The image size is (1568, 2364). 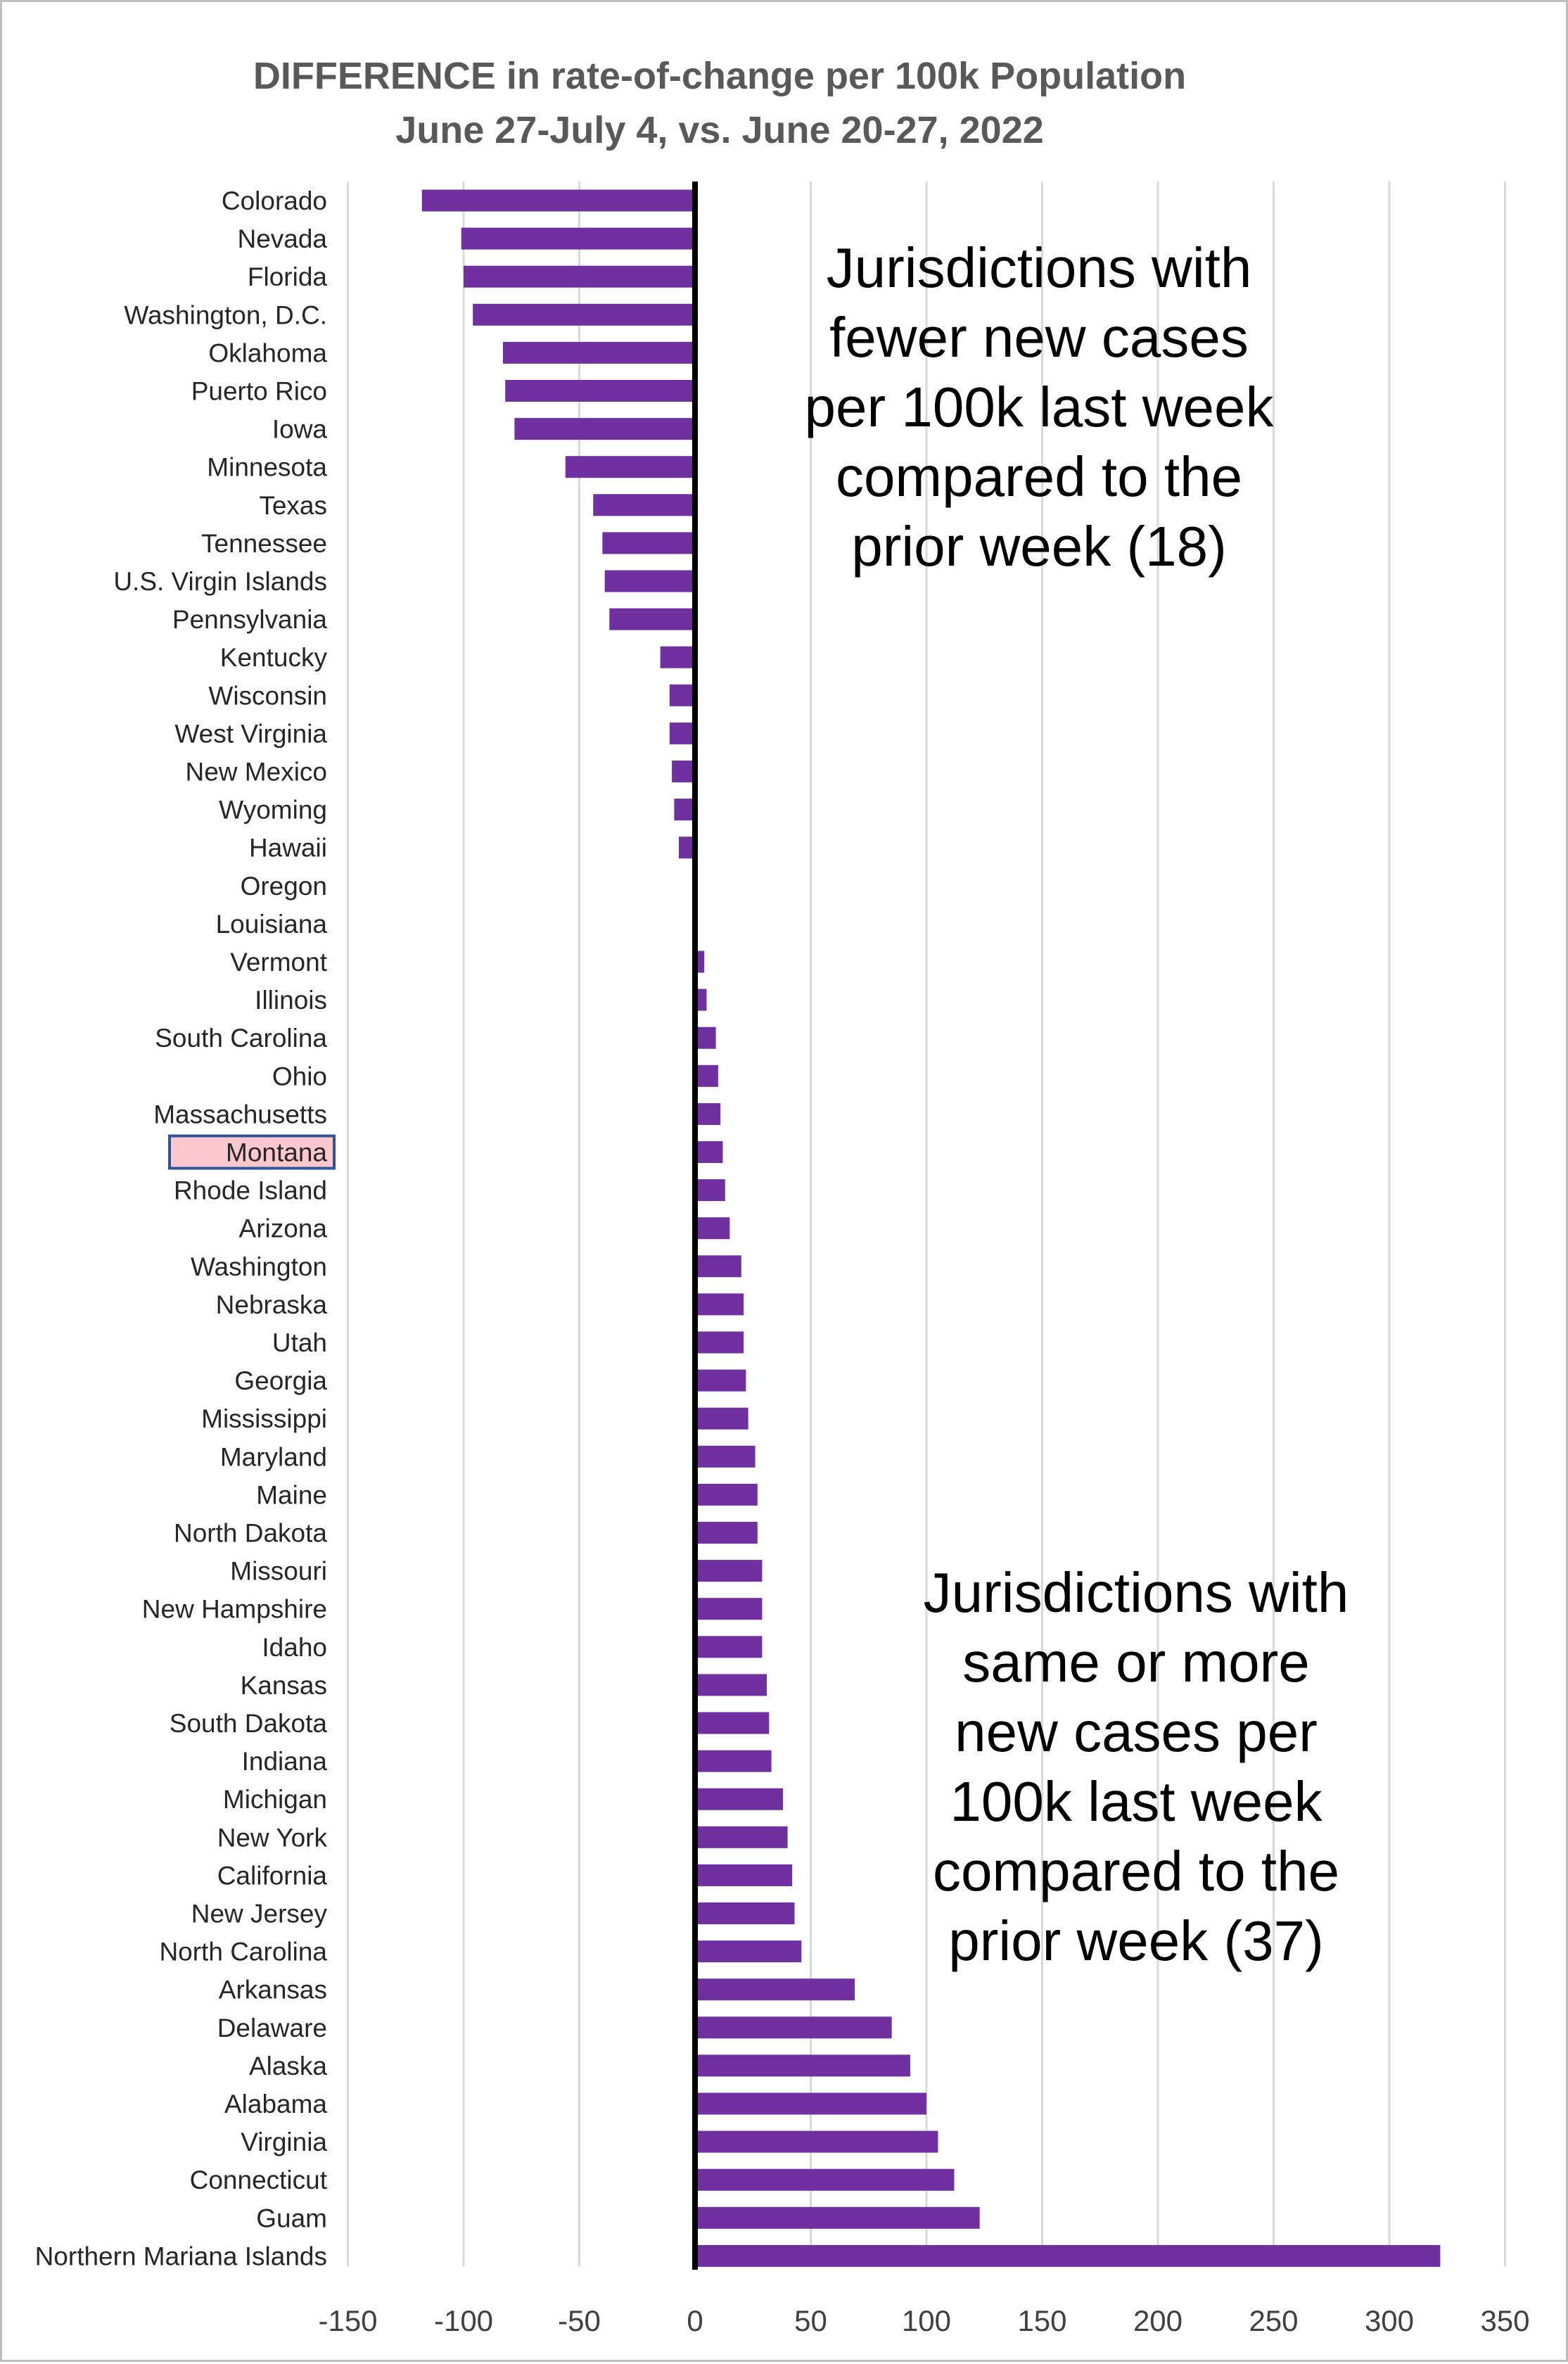 What do you see at coordinates (240, 1114) in the screenshot?
I see `category-label: Massachusetts` at bounding box center [240, 1114].